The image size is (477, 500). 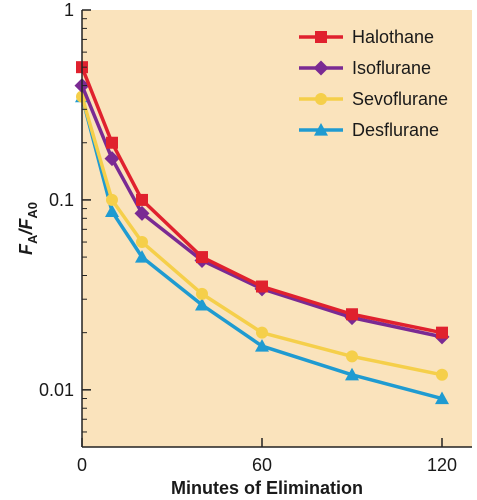 What do you see at coordinates (69, 10) in the screenshot?
I see `y-tick-label: 1` at bounding box center [69, 10].